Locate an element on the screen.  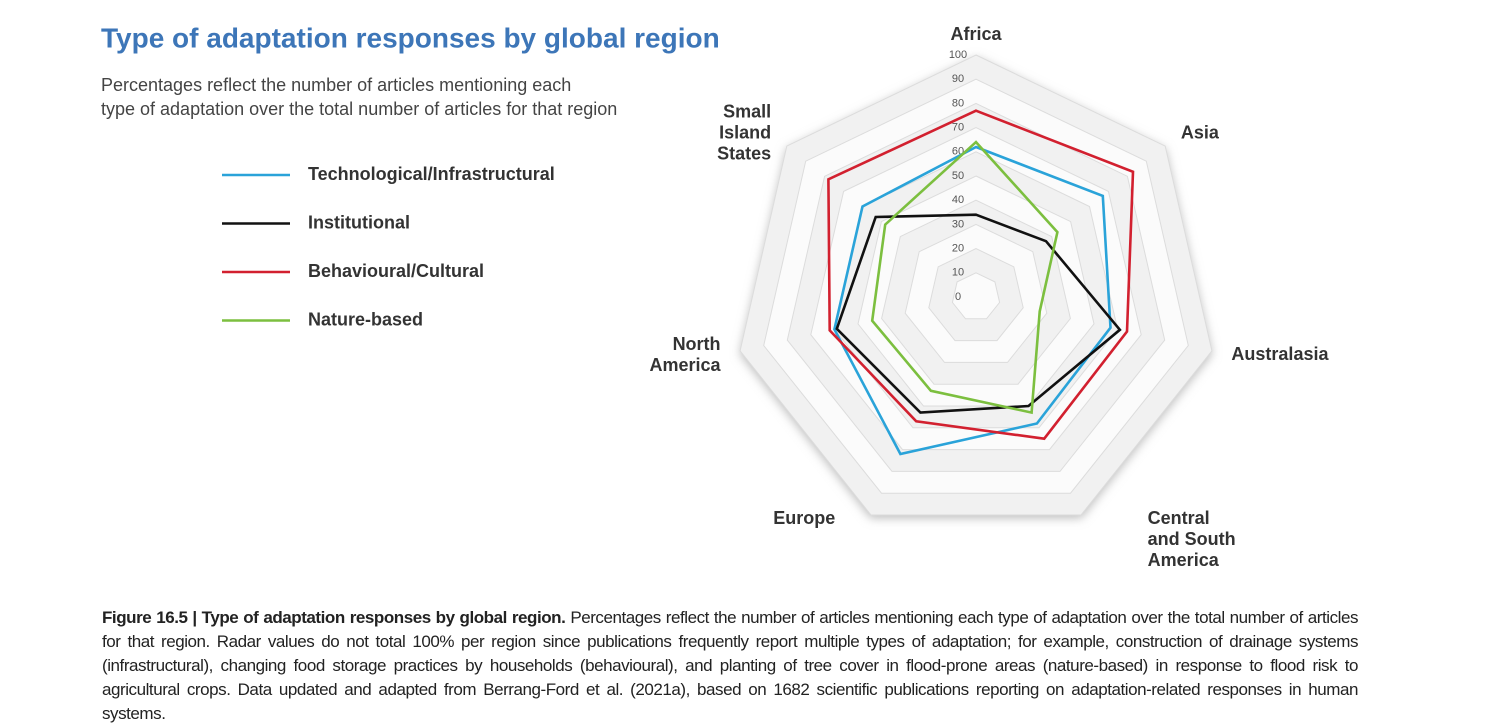
r-tick-label: 70 is located at coordinates (958, 128).